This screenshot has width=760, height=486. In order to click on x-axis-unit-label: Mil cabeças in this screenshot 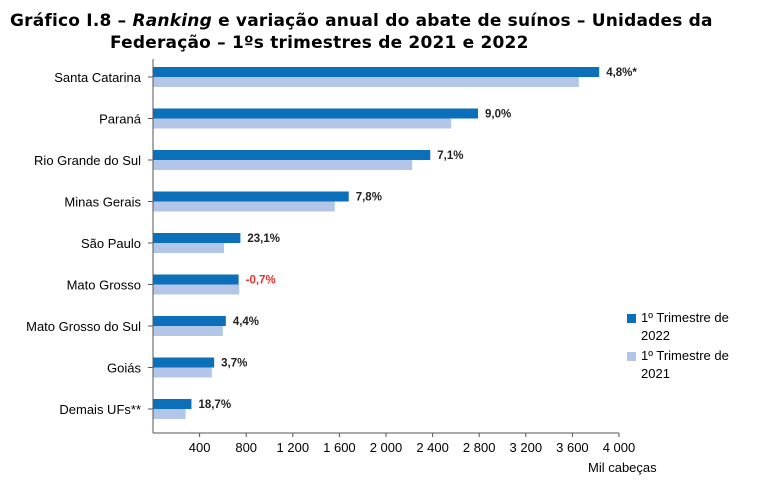, I will do `click(622, 467)`.